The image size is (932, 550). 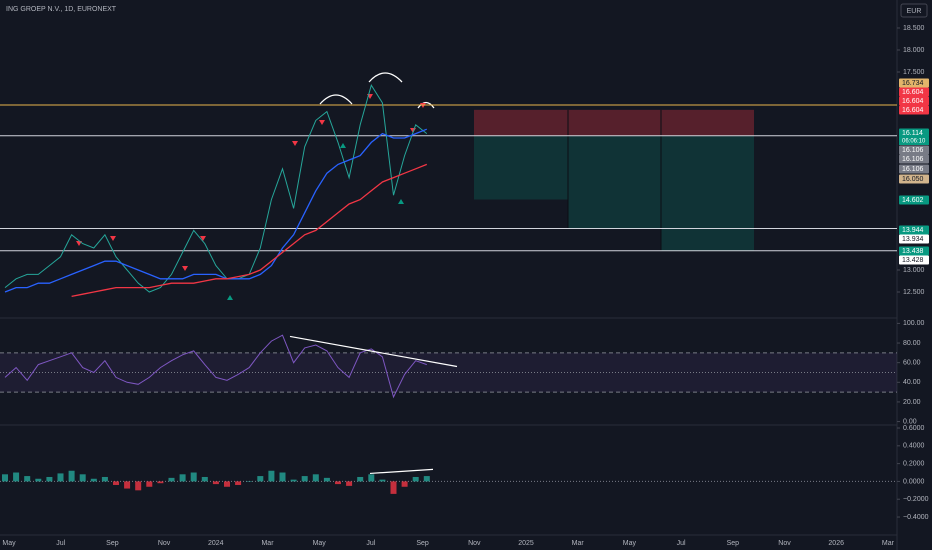 I want to click on price-label: 16.050, so click(x=913, y=179).